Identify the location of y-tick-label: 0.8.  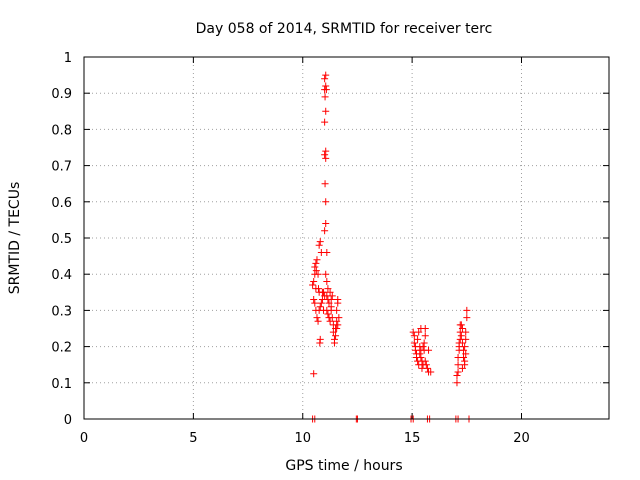
(61, 130).